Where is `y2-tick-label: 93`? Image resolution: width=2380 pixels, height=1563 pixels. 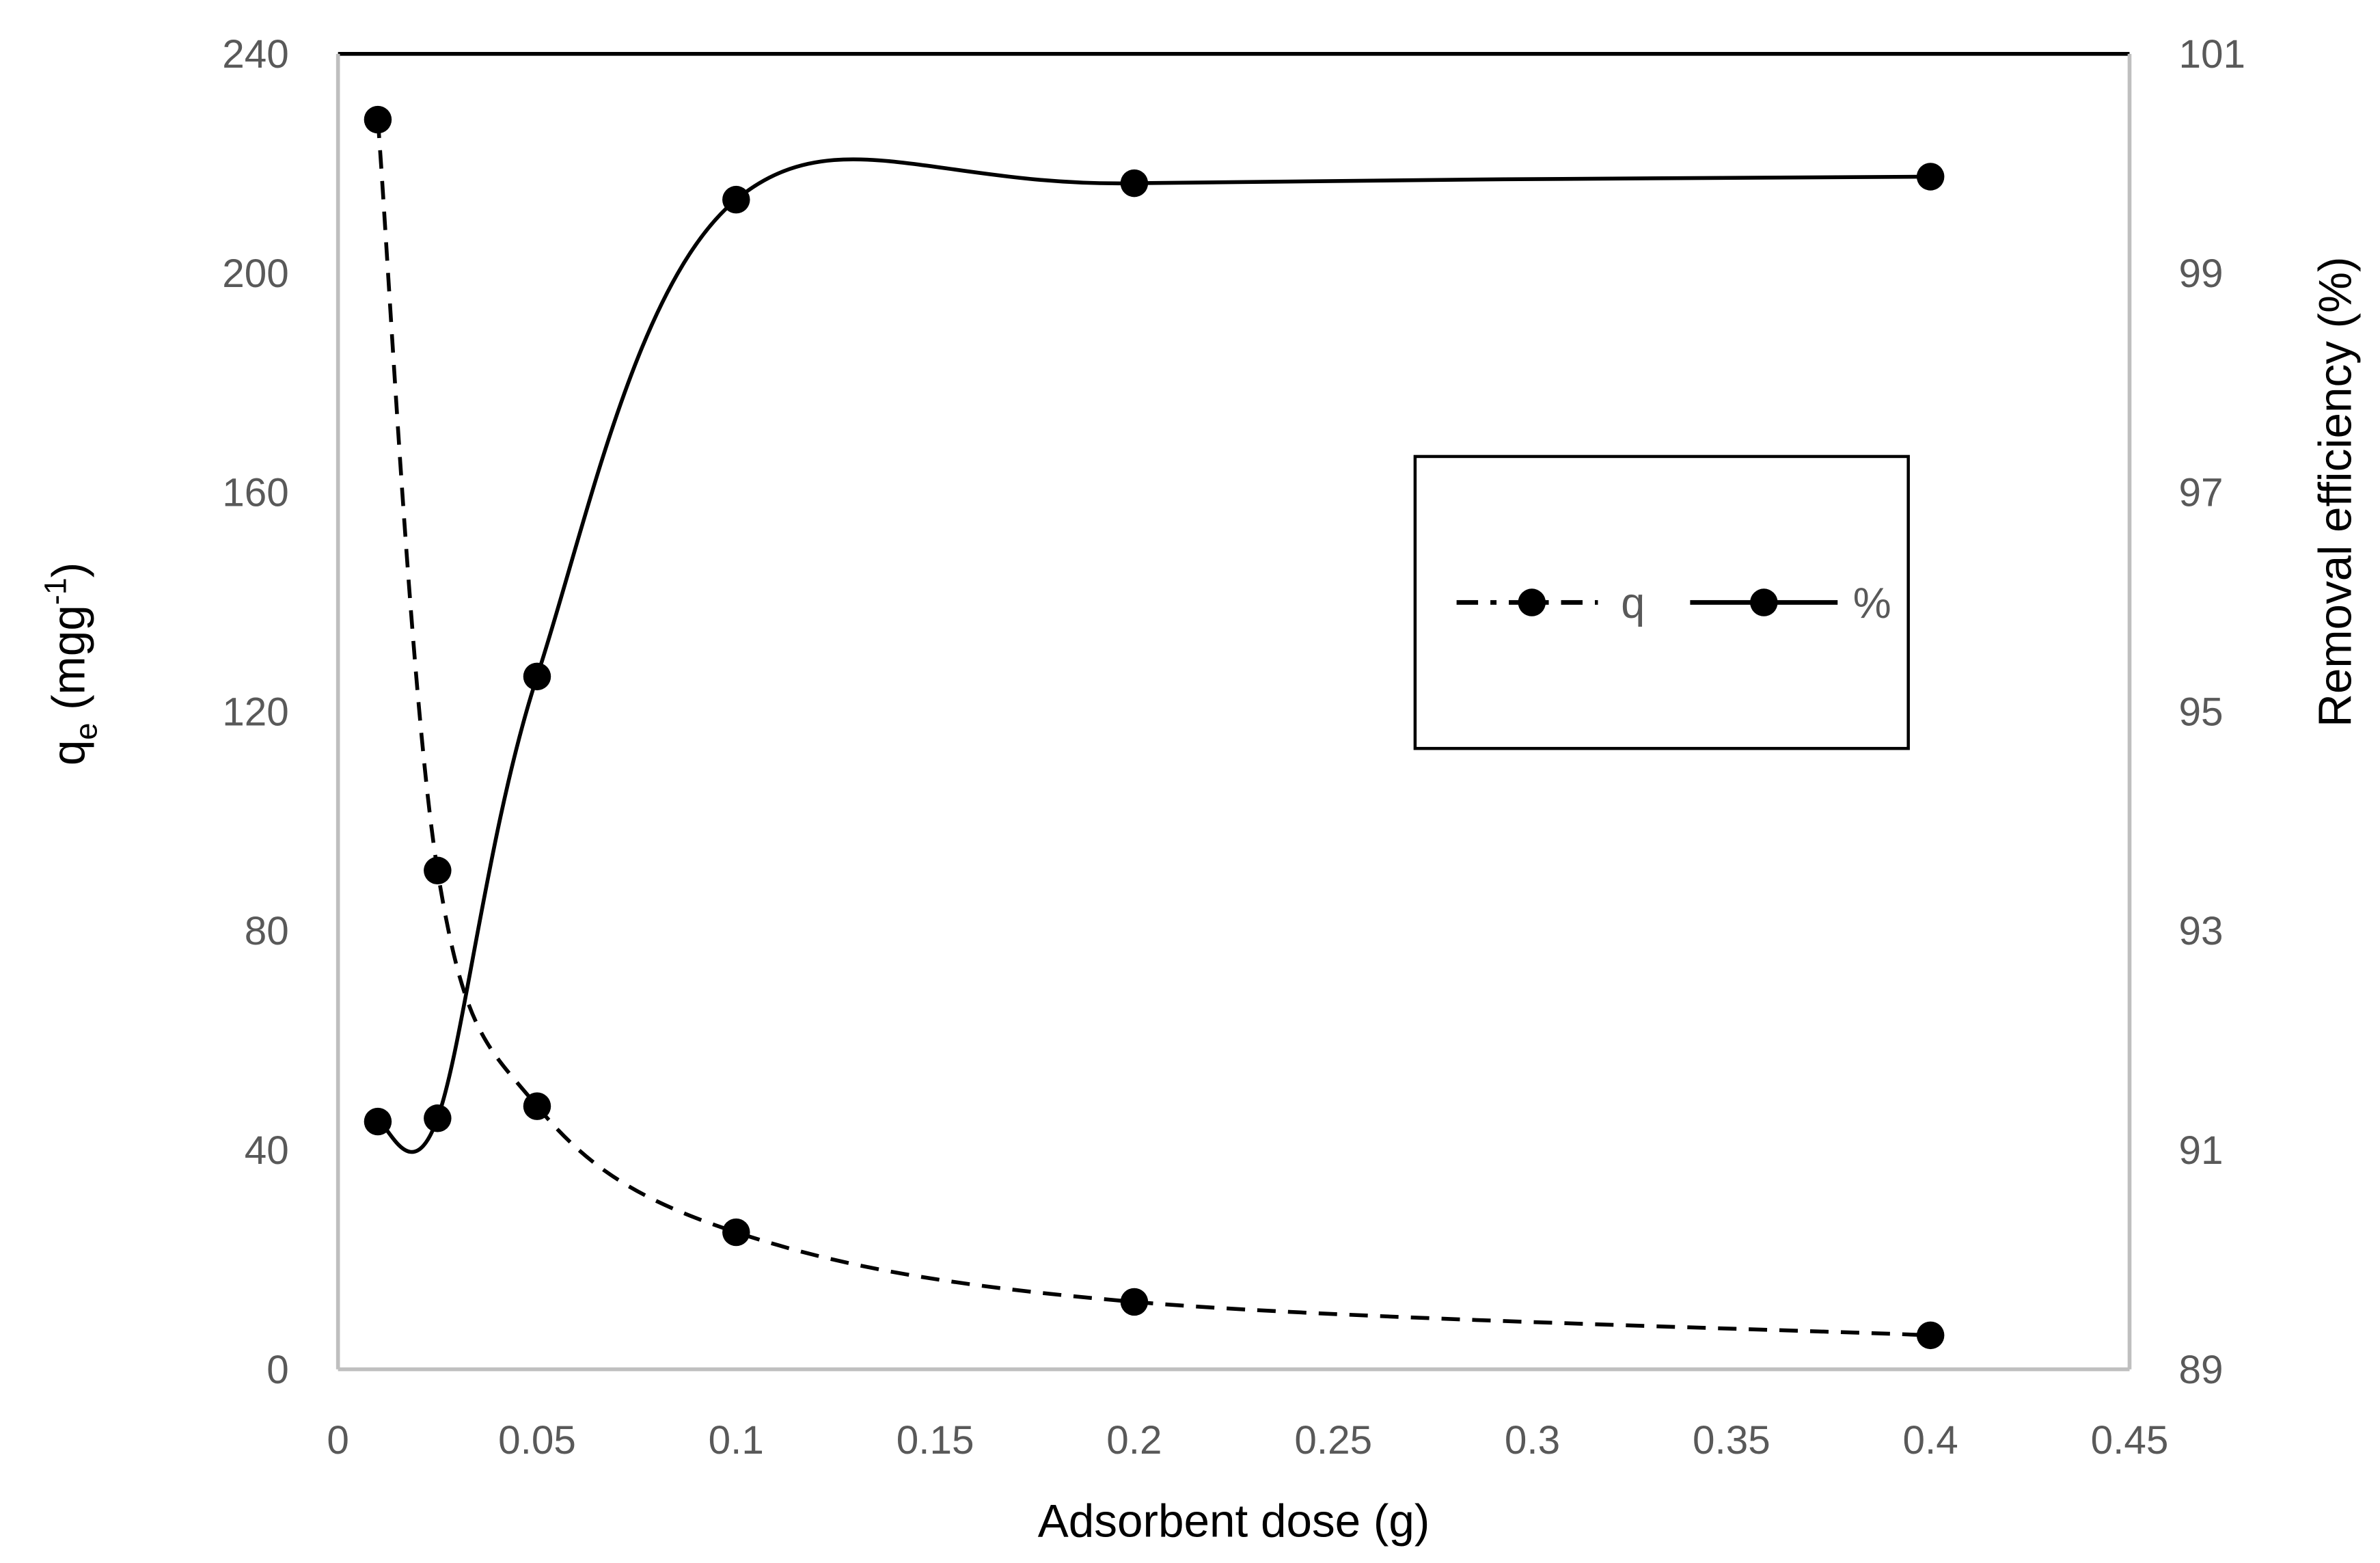
y2-tick-label: 93 is located at coordinates (2200, 931).